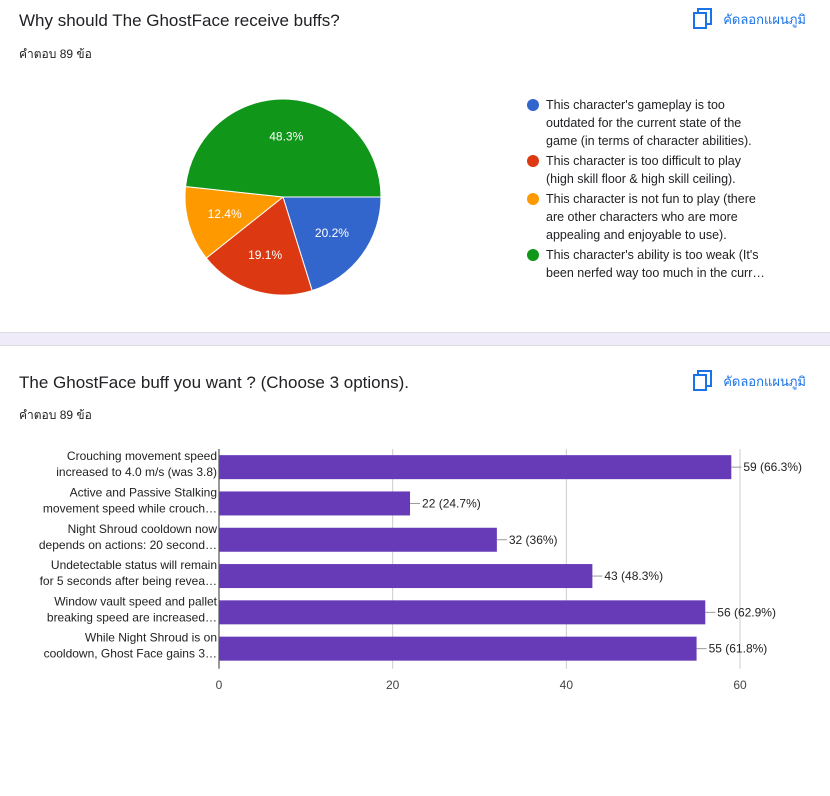 Image resolution: width=830 pixels, height=796 pixels. What do you see at coordinates (772, 467) in the screenshot?
I see `bar-value-label: 59 (66.3%)` at bounding box center [772, 467].